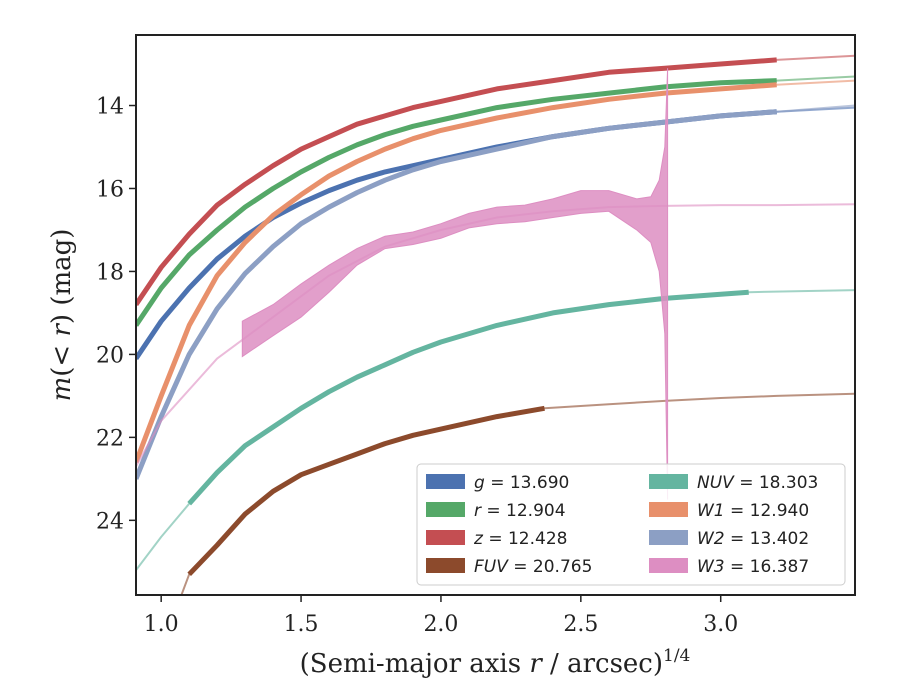 The image size is (900, 700). Describe the element at coordinates (62, 315) in the screenshot. I see `y-axis-label: m(< r) (mag)` at that location.